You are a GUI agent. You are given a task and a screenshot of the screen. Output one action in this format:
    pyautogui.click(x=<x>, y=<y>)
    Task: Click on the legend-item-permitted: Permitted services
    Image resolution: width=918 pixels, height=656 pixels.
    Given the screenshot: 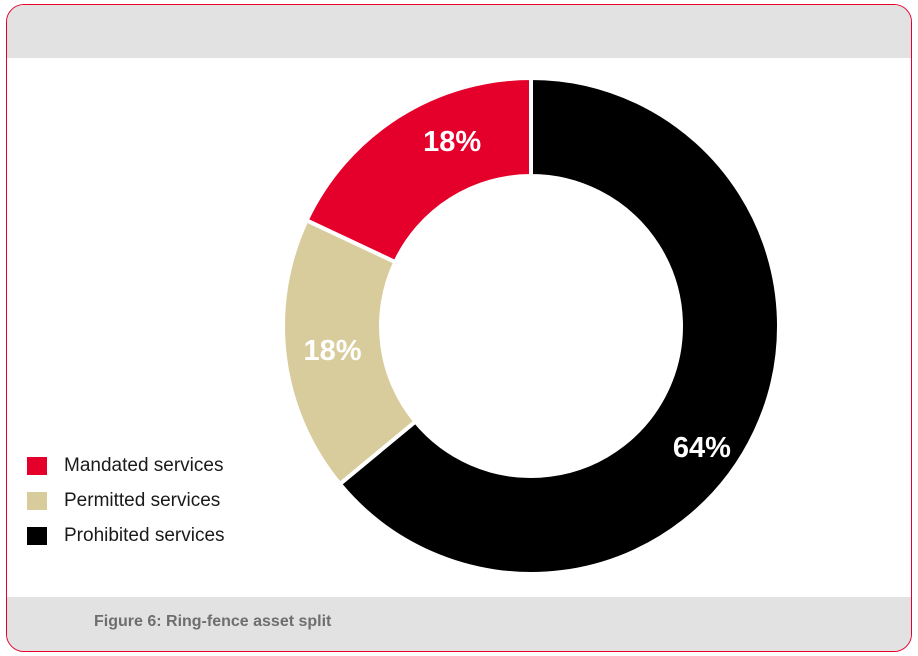 What is the action you would take?
    pyautogui.click(x=126, y=500)
    